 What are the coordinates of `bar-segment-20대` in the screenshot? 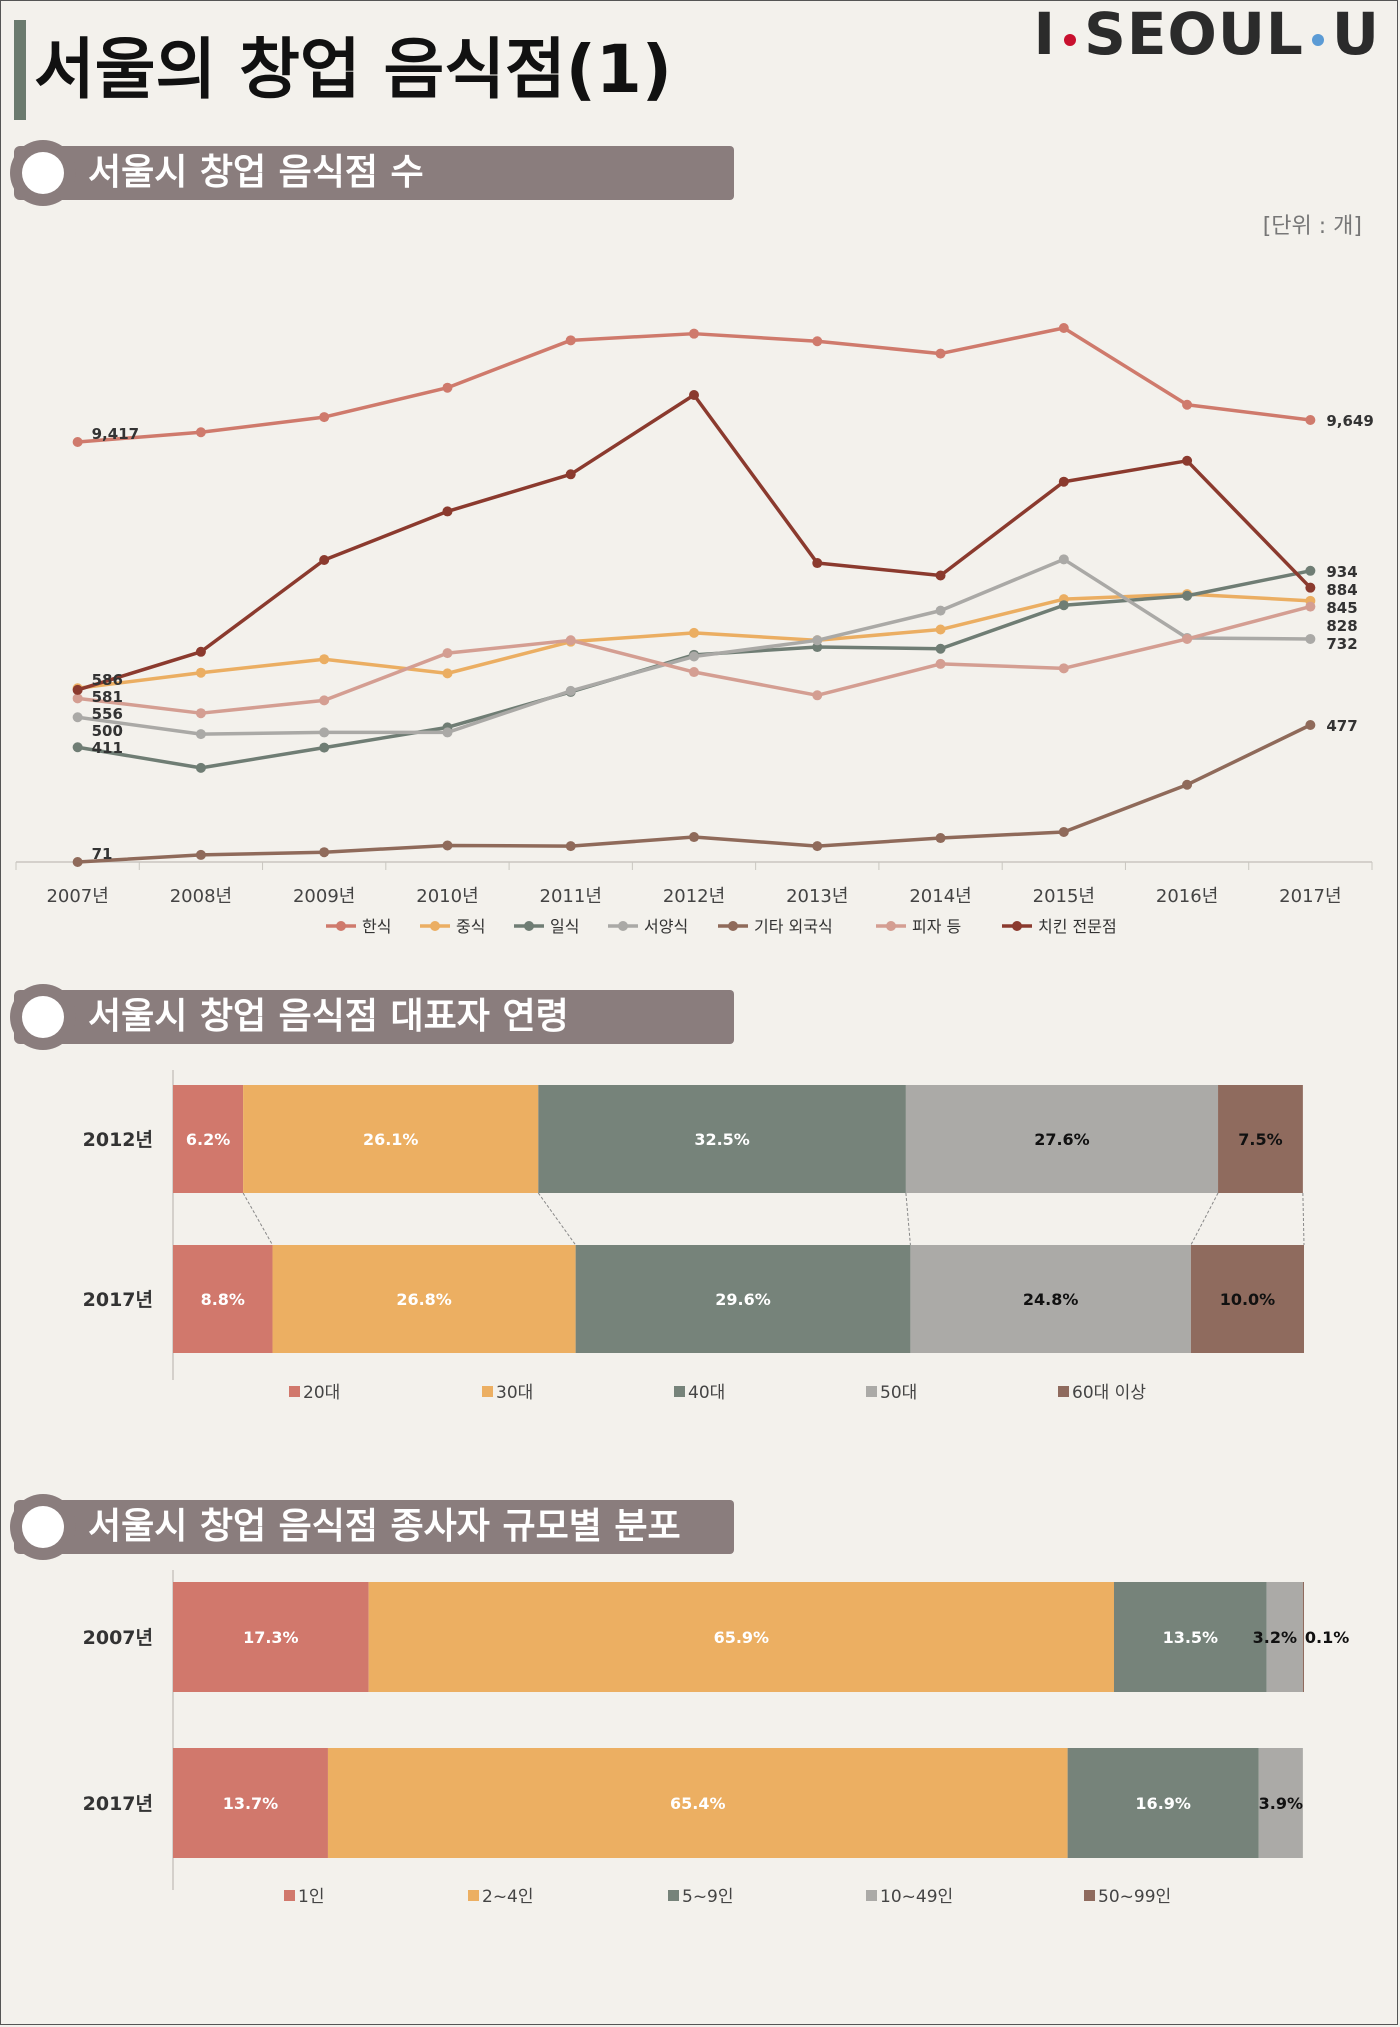 It's located at (208, 1139).